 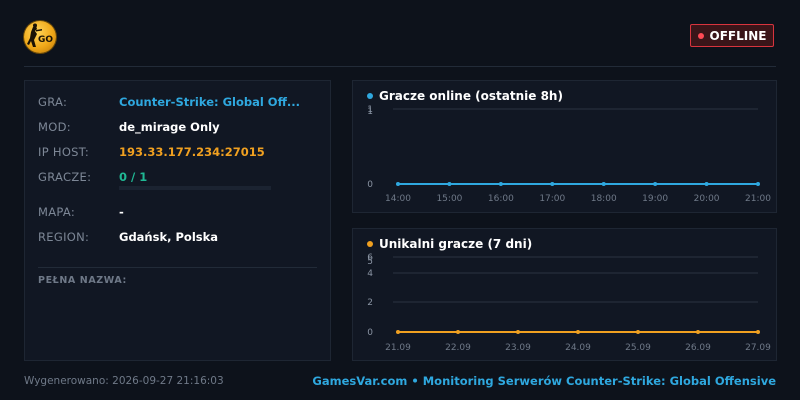 I want to click on chart-title-text: Unikalni gracze (7 dni), so click(x=456, y=244).